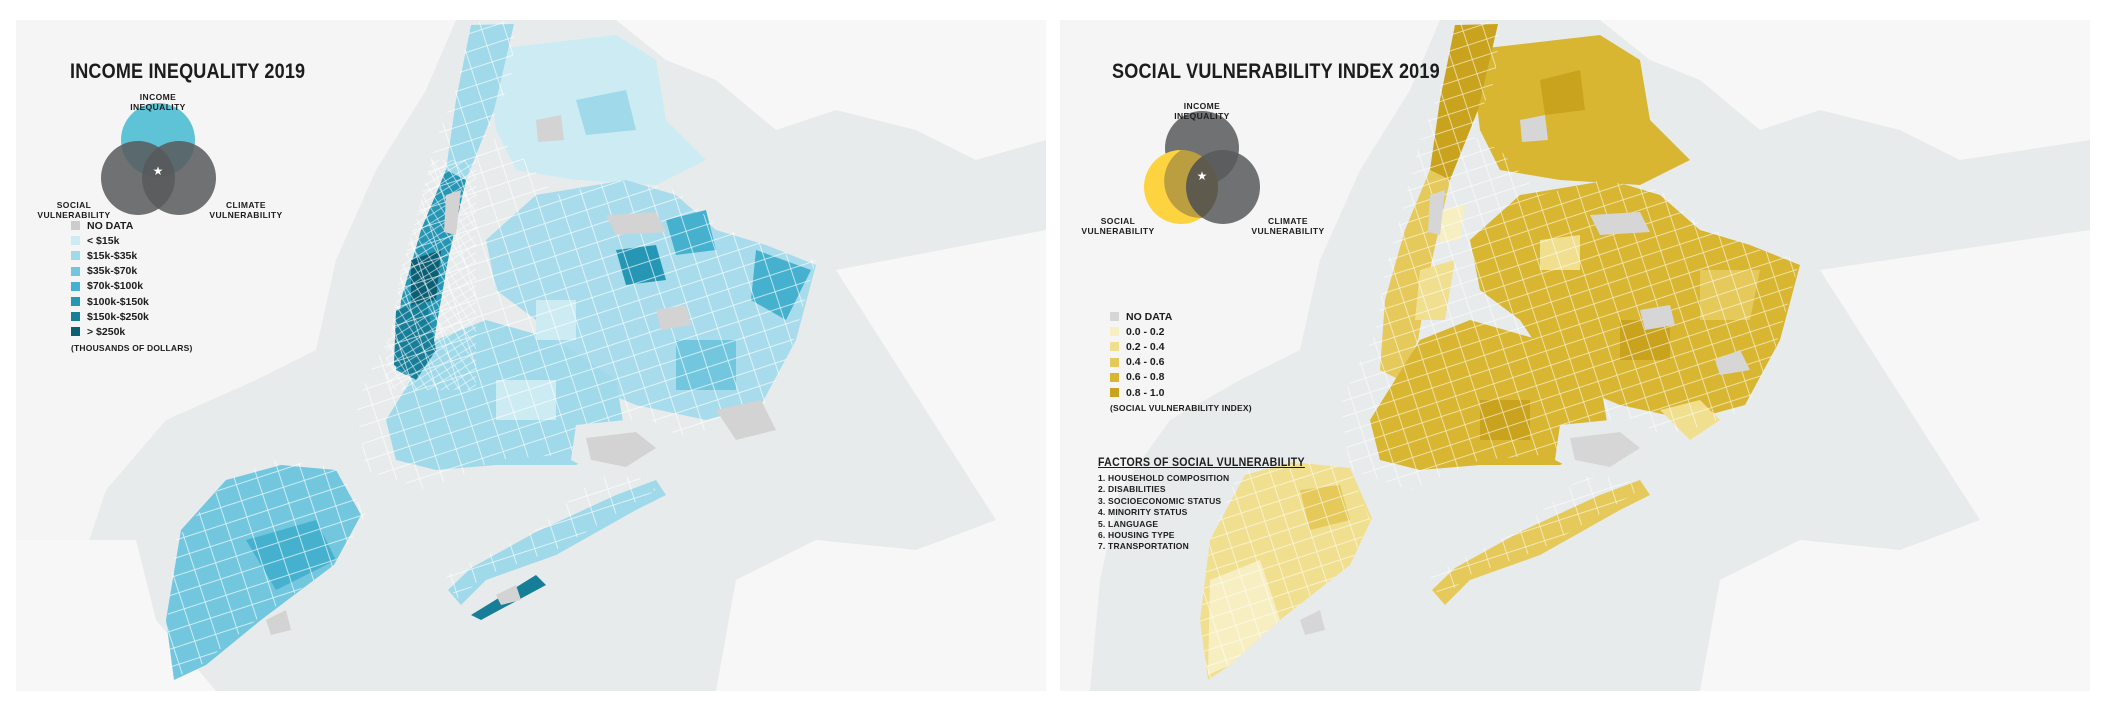  I want to click on legend-label: $15k-$35k, so click(112, 255).